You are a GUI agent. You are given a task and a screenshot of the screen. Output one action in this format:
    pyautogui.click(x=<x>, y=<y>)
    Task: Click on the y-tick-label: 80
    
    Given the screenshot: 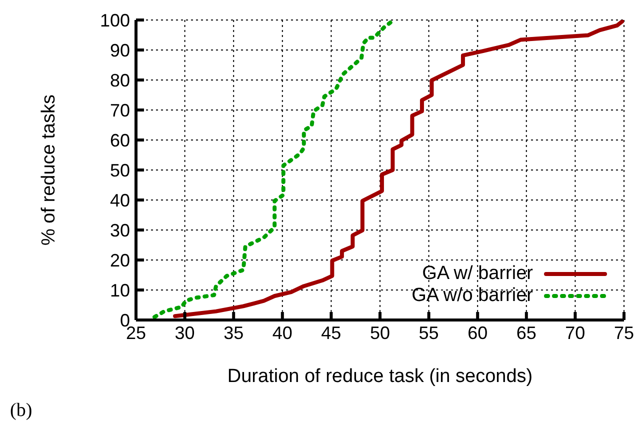 What is the action you would take?
    pyautogui.click(x=120, y=80)
    